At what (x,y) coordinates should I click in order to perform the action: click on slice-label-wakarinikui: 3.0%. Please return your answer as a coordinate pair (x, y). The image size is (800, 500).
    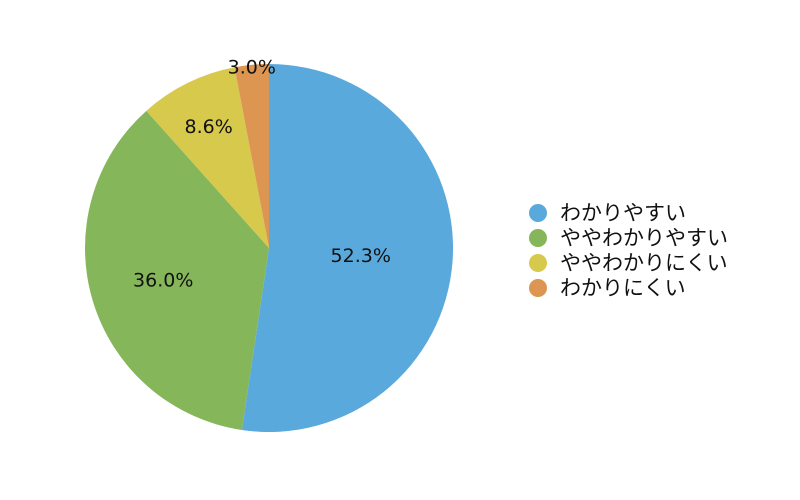
    Looking at the image, I should click on (252, 68).